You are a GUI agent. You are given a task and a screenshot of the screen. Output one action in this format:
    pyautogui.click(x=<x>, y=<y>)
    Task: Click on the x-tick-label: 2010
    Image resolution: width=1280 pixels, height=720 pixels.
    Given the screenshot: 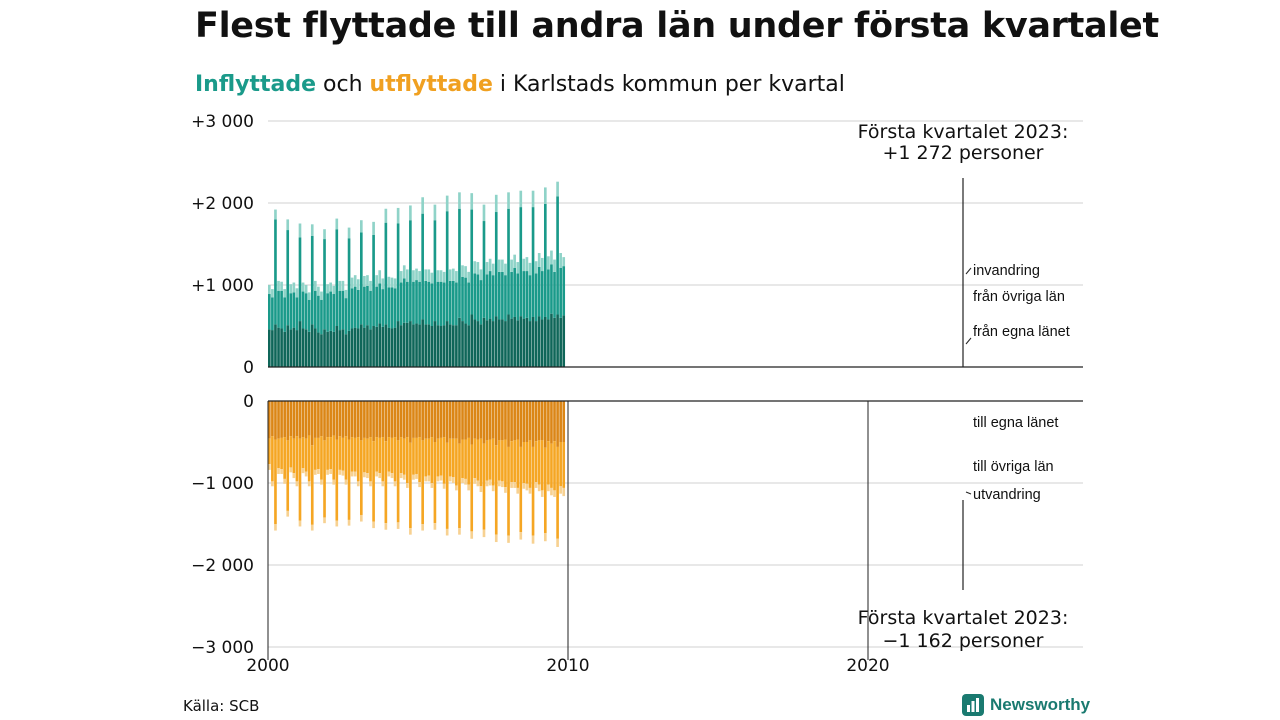 What is the action you would take?
    pyautogui.click(x=567, y=666)
    